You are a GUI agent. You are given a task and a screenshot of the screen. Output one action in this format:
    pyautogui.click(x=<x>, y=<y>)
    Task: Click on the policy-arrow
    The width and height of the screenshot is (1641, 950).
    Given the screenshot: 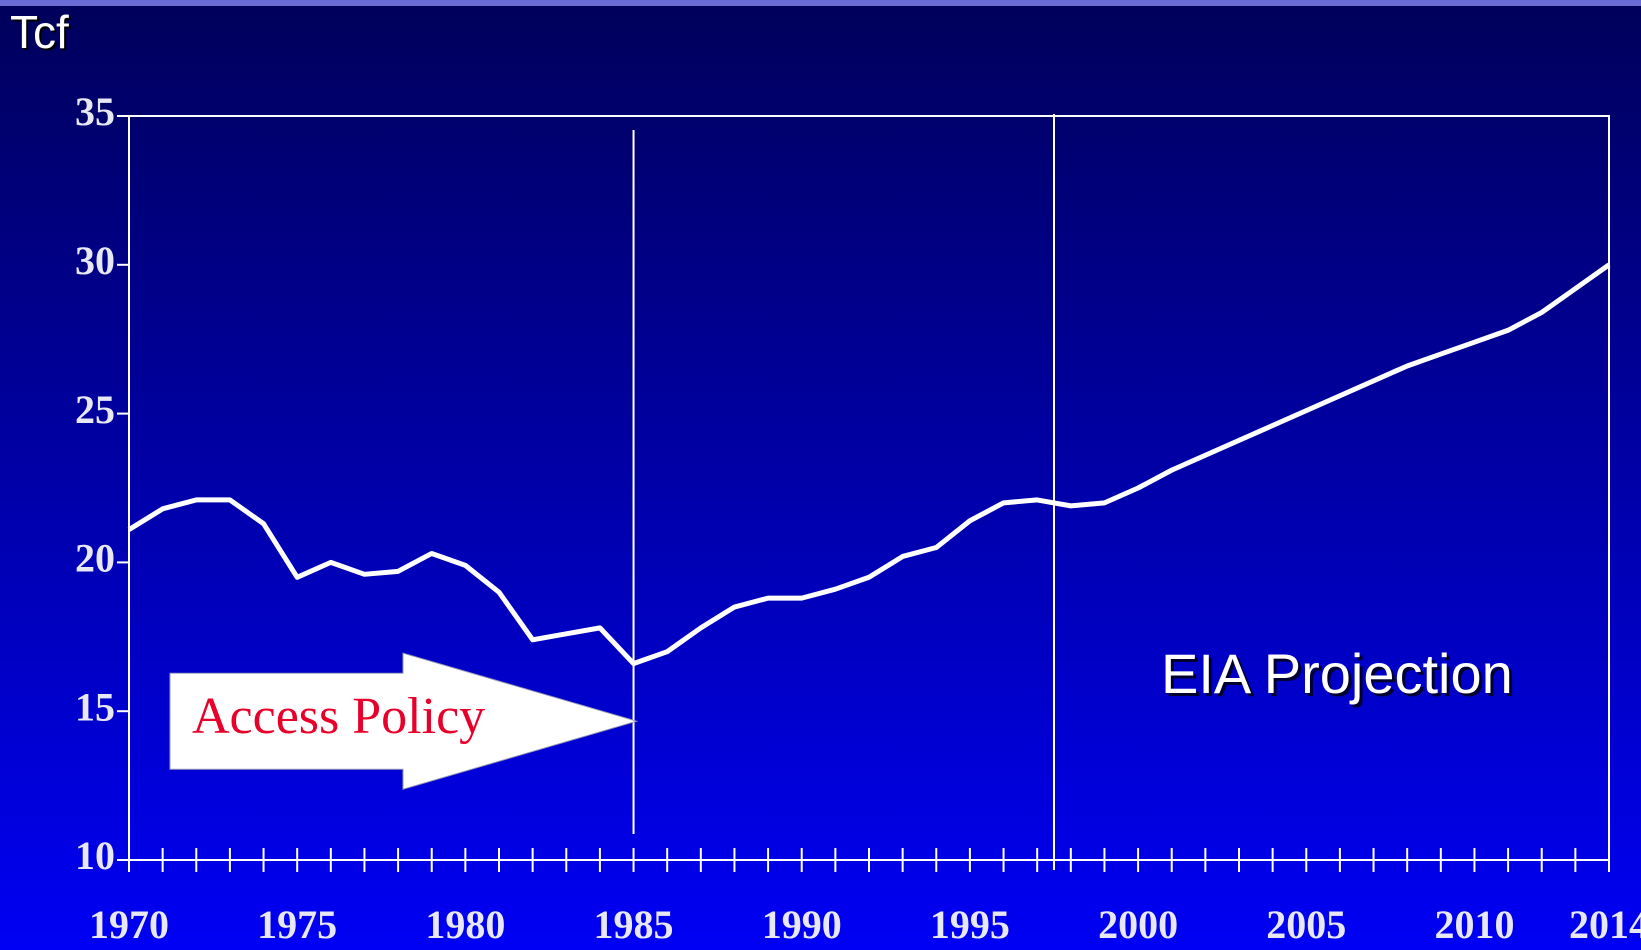 What is the action you would take?
    pyautogui.click(x=404, y=721)
    